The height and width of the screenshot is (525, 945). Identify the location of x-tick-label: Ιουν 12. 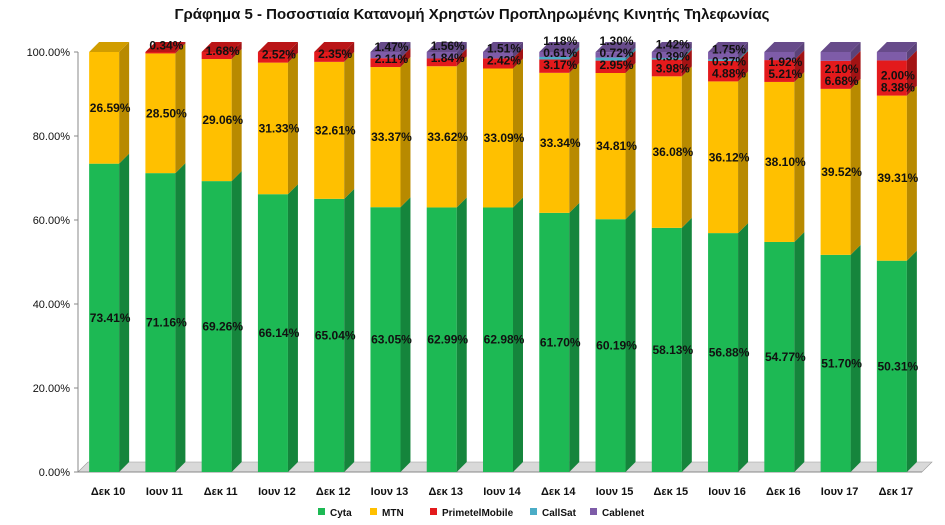
(277, 492).